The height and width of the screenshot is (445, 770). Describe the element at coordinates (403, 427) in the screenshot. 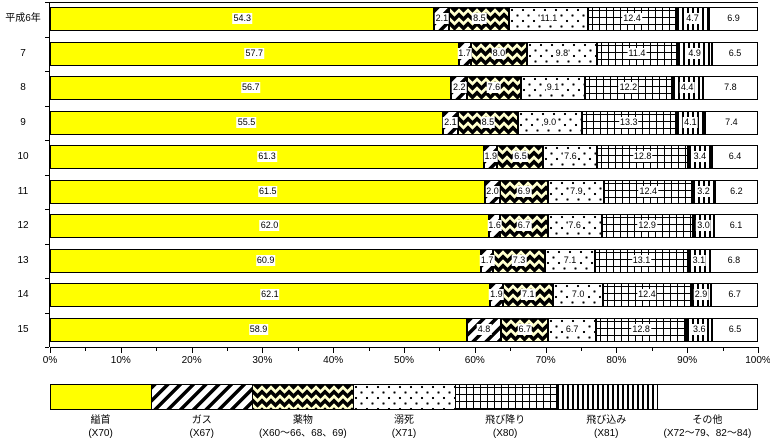

I see `legend-label-drowning: 溺死 (X71)` at that location.